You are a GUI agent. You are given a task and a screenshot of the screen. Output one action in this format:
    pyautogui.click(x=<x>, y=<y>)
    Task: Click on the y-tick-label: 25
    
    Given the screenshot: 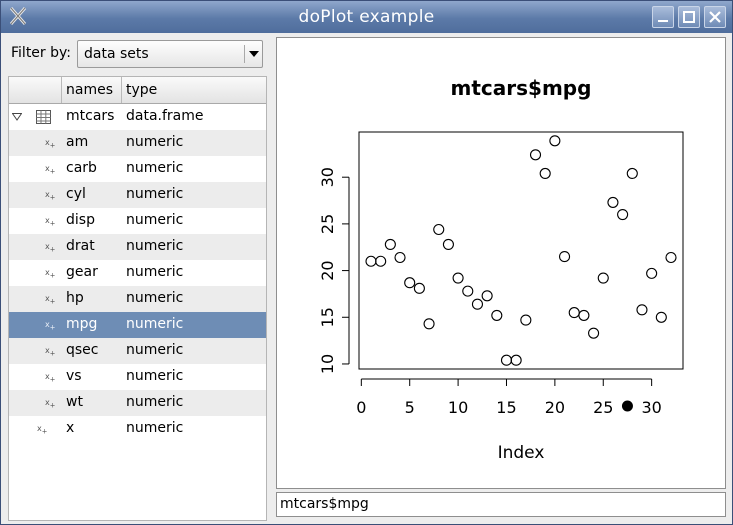 What is the action you would take?
    pyautogui.click(x=327, y=224)
    